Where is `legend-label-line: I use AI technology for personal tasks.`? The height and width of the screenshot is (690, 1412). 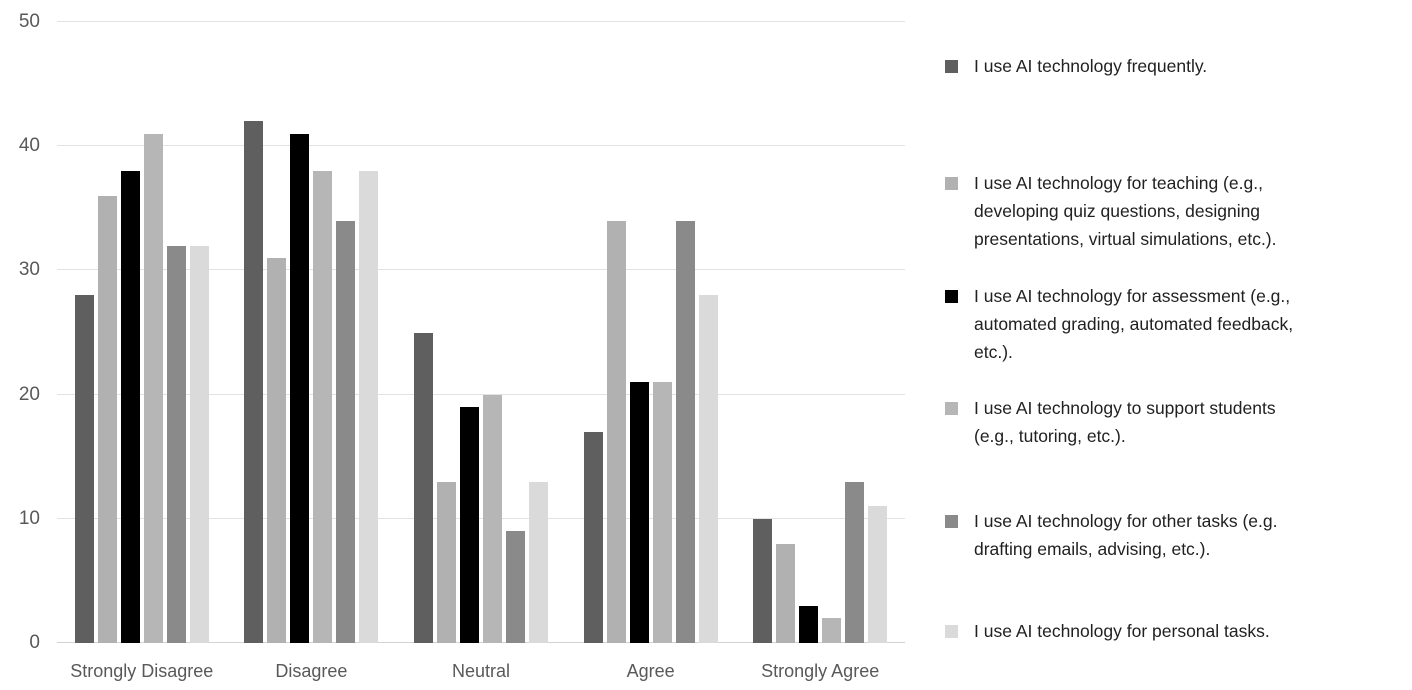 legend-label-line: I use AI technology for personal tasks. is located at coordinates (1122, 631).